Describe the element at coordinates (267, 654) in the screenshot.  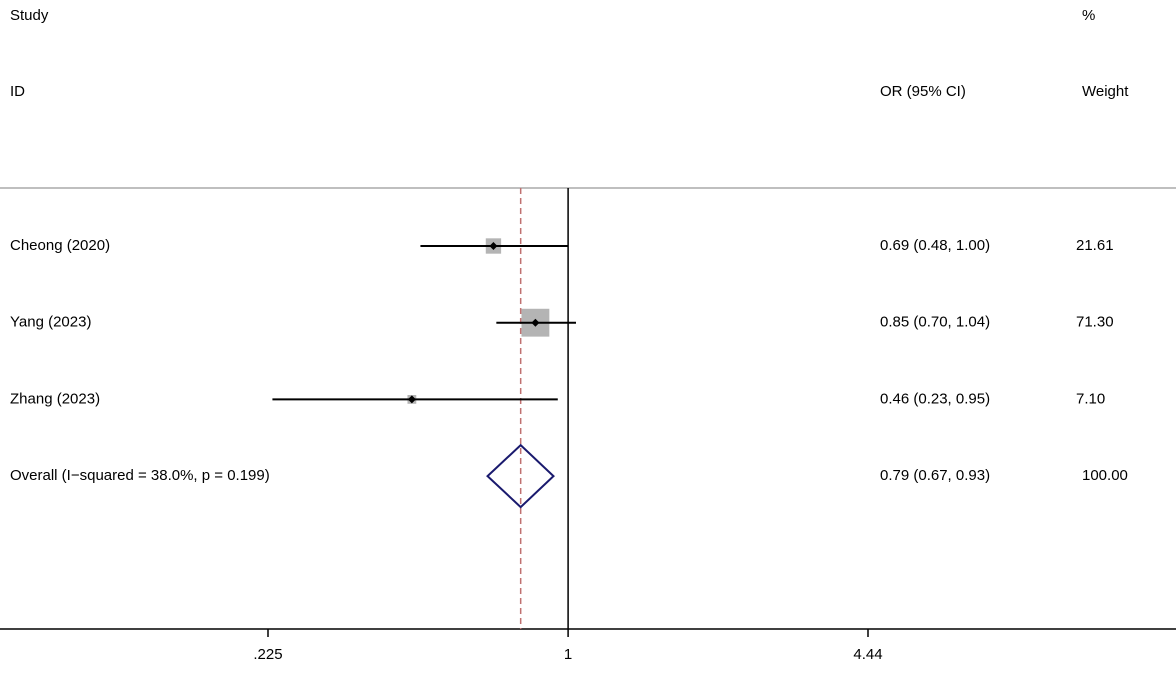
I see `x-tick-label: .225` at that location.